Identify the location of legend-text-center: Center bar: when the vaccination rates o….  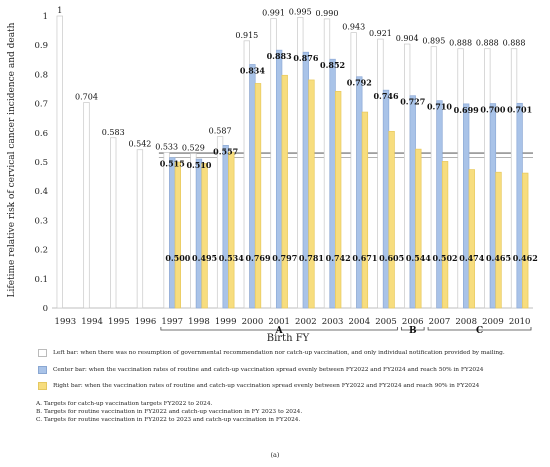
(268, 370).